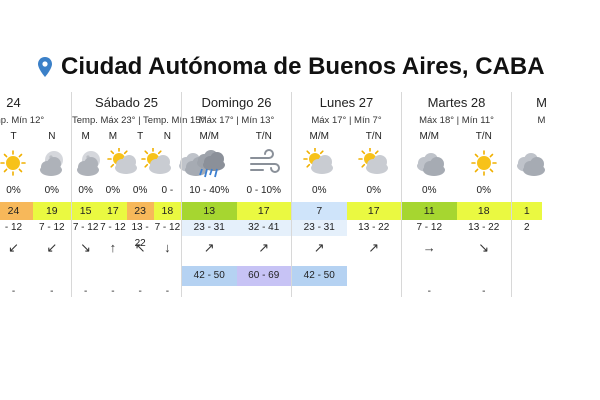 Image resolution: width=600 pixels, height=400 pixels. I want to click on day-temps: Temp. Mín 12°, so click(22, 120).